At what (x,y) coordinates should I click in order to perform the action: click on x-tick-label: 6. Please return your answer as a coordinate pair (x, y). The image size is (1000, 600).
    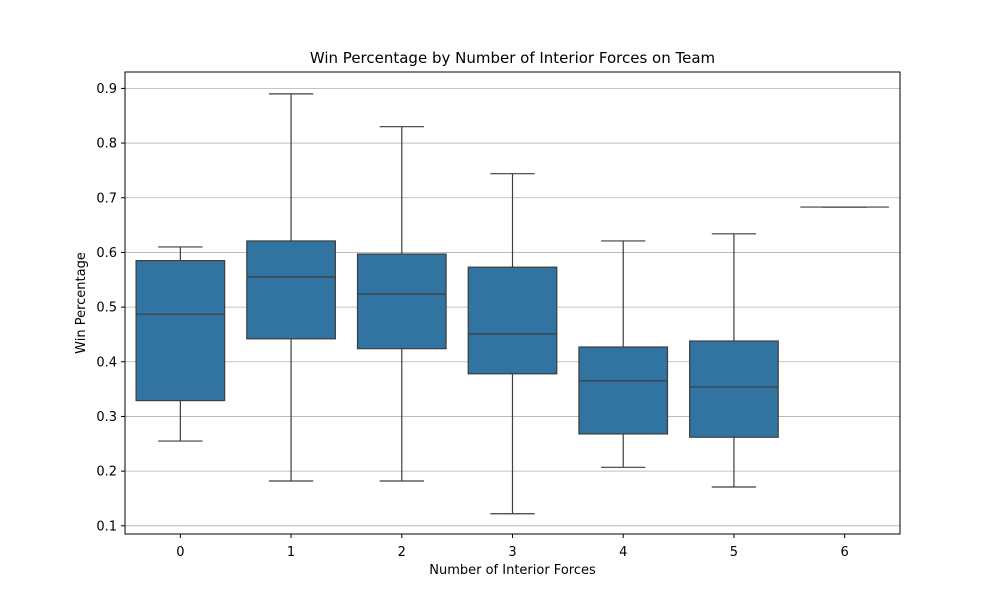
    Looking at the image, I should click on (845, 552).